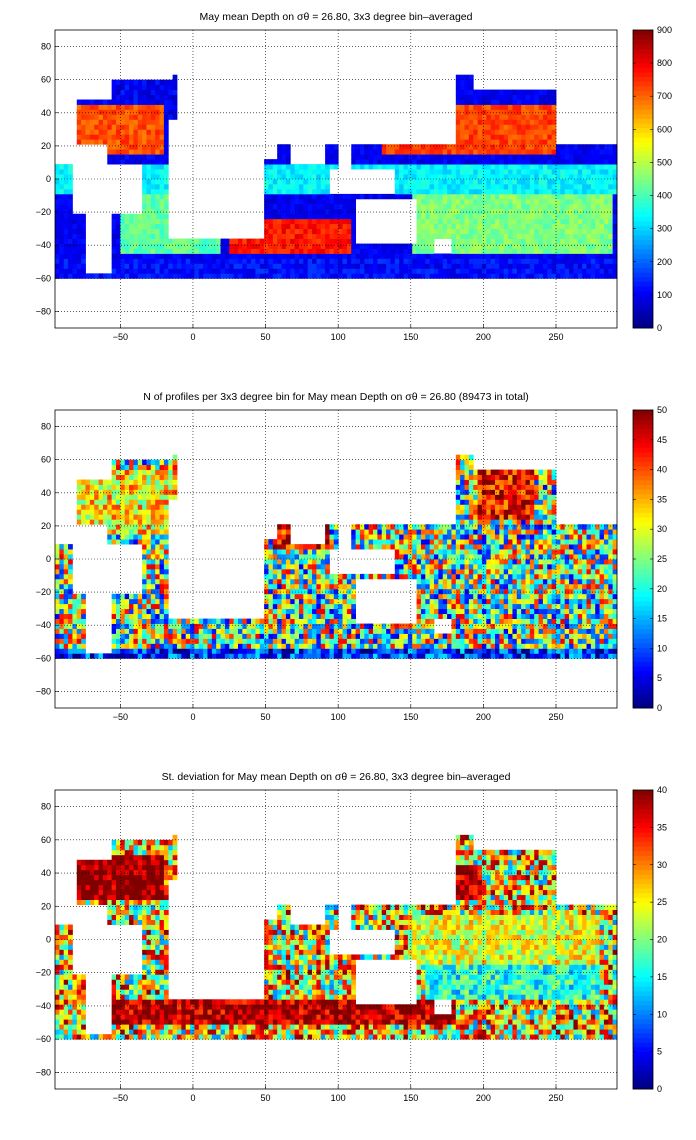  I want to click on colorbar-tick-label: 100, so click(664, 295).